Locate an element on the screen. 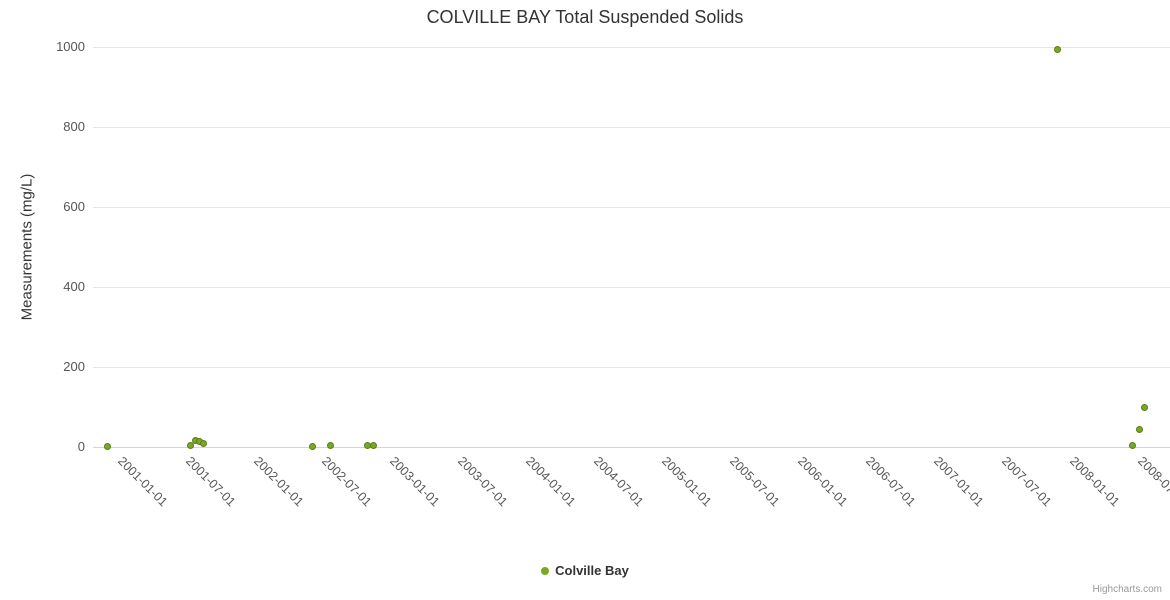 The height and width of the screenshot is (600, 1170). y-tick-label: 1000 is located at coordinates (70, 46).